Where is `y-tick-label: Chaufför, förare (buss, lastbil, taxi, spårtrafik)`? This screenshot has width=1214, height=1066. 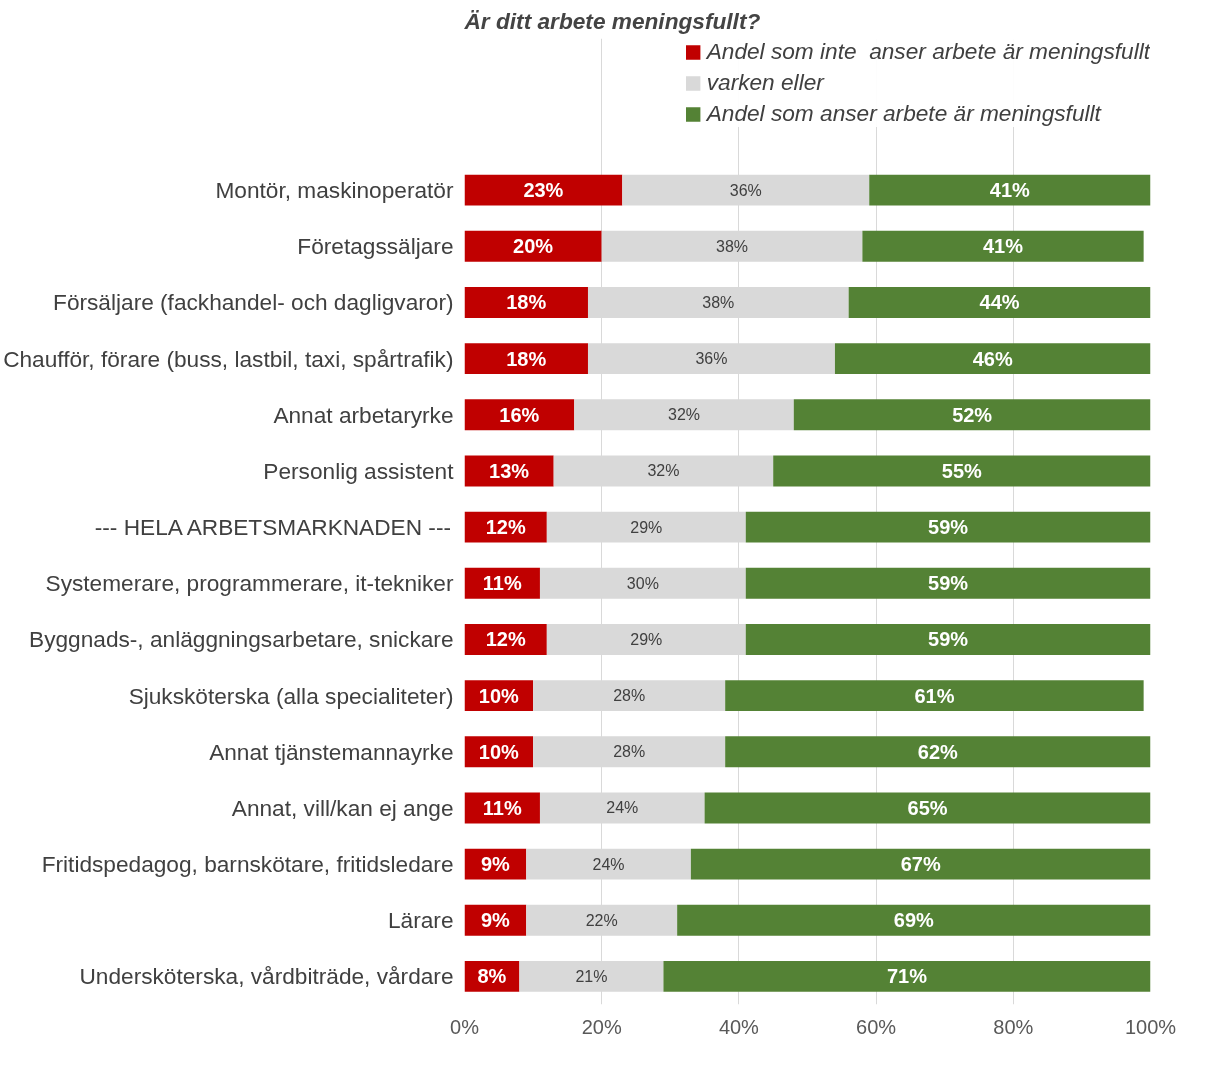 y-tick-label: Chaufför, förare (buss, lastbil, taxi, spårtrafik) is located at coordinates (228, 358).